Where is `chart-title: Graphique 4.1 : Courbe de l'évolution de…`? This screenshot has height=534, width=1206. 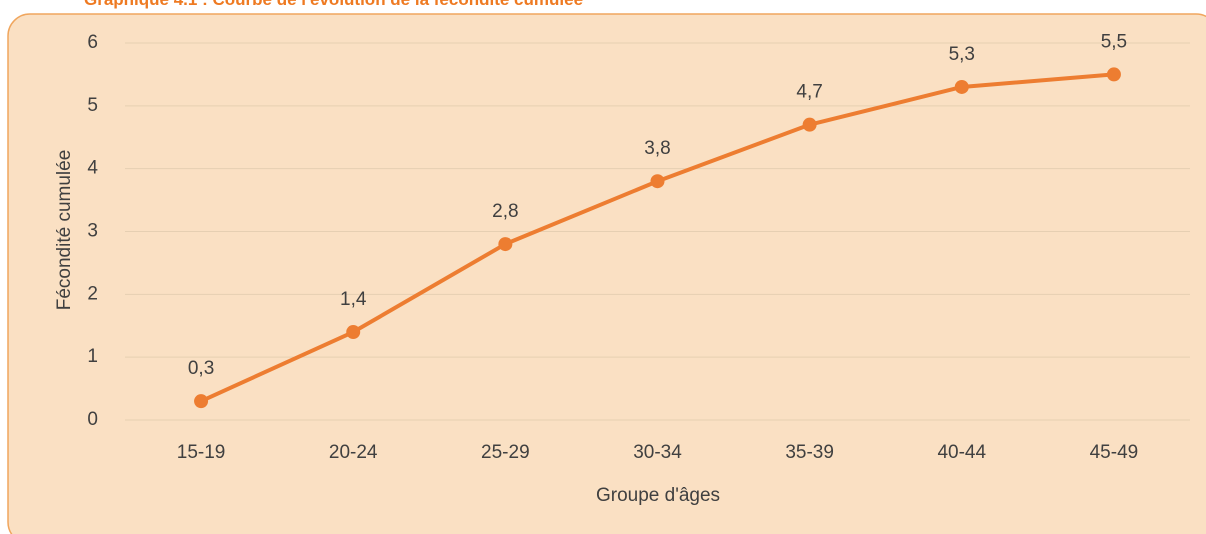 chart-title: Graphique 4.1 : Courbe de l'évolution de… is located at coordinates (333, 4).